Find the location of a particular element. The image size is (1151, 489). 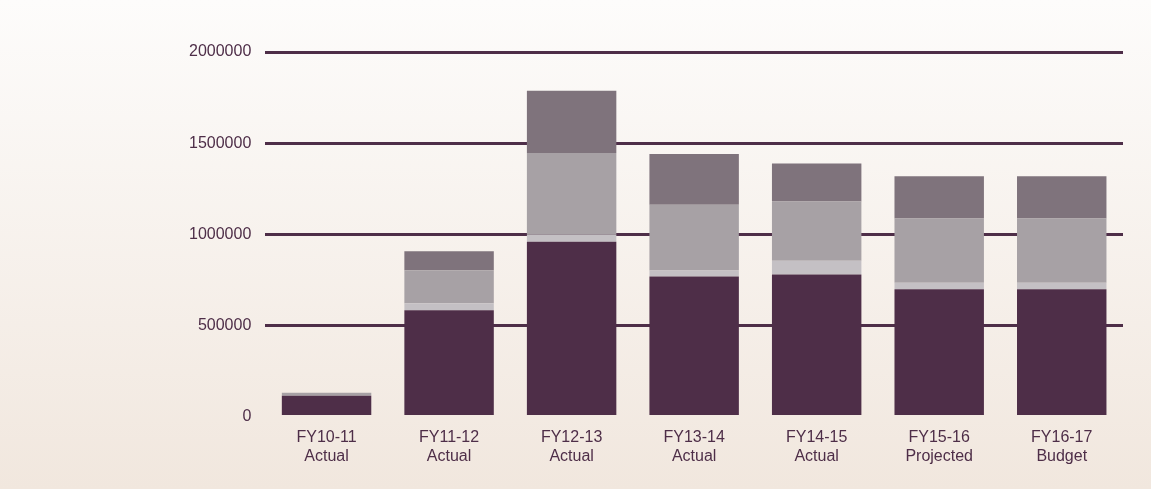

y-tick-label: 2000000 is located at coordinates (220, 51).